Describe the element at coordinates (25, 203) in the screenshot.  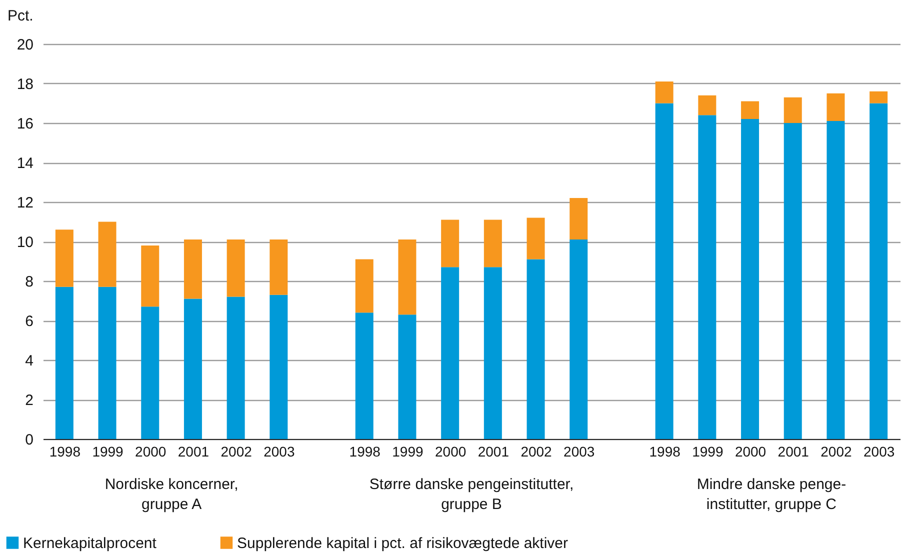
I see `y-tick-label: 12` at that location.